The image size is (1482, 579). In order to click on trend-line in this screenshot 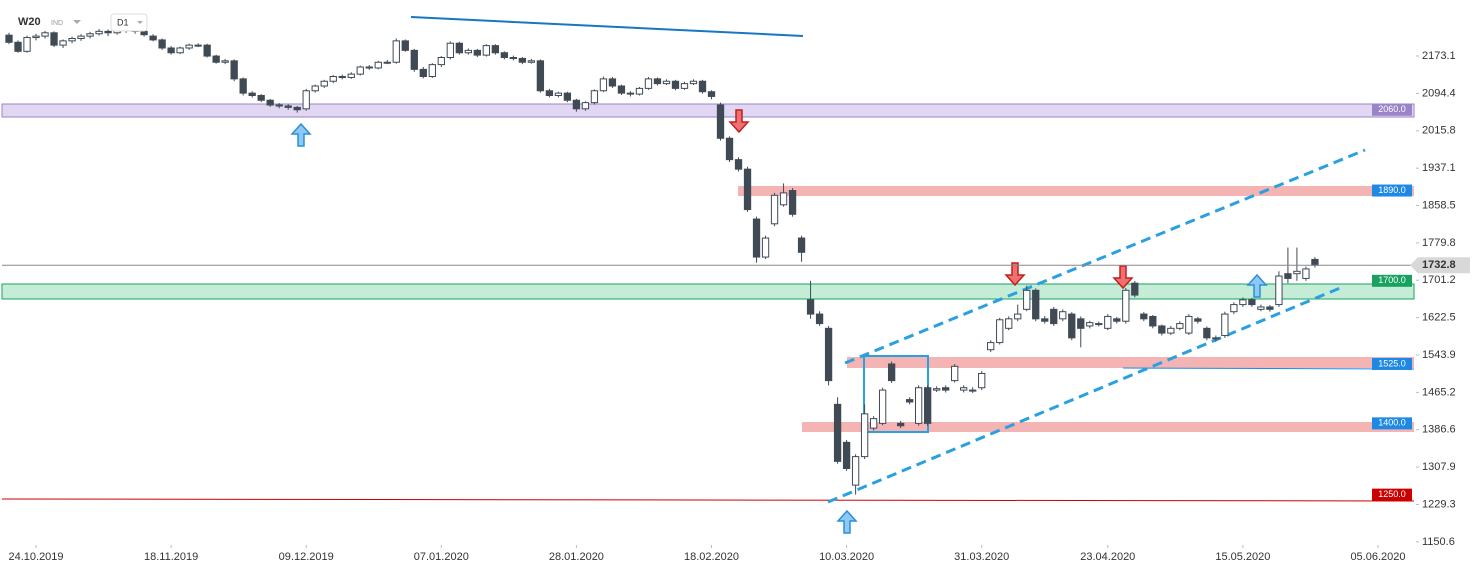, I will do `click(708, 500)`.